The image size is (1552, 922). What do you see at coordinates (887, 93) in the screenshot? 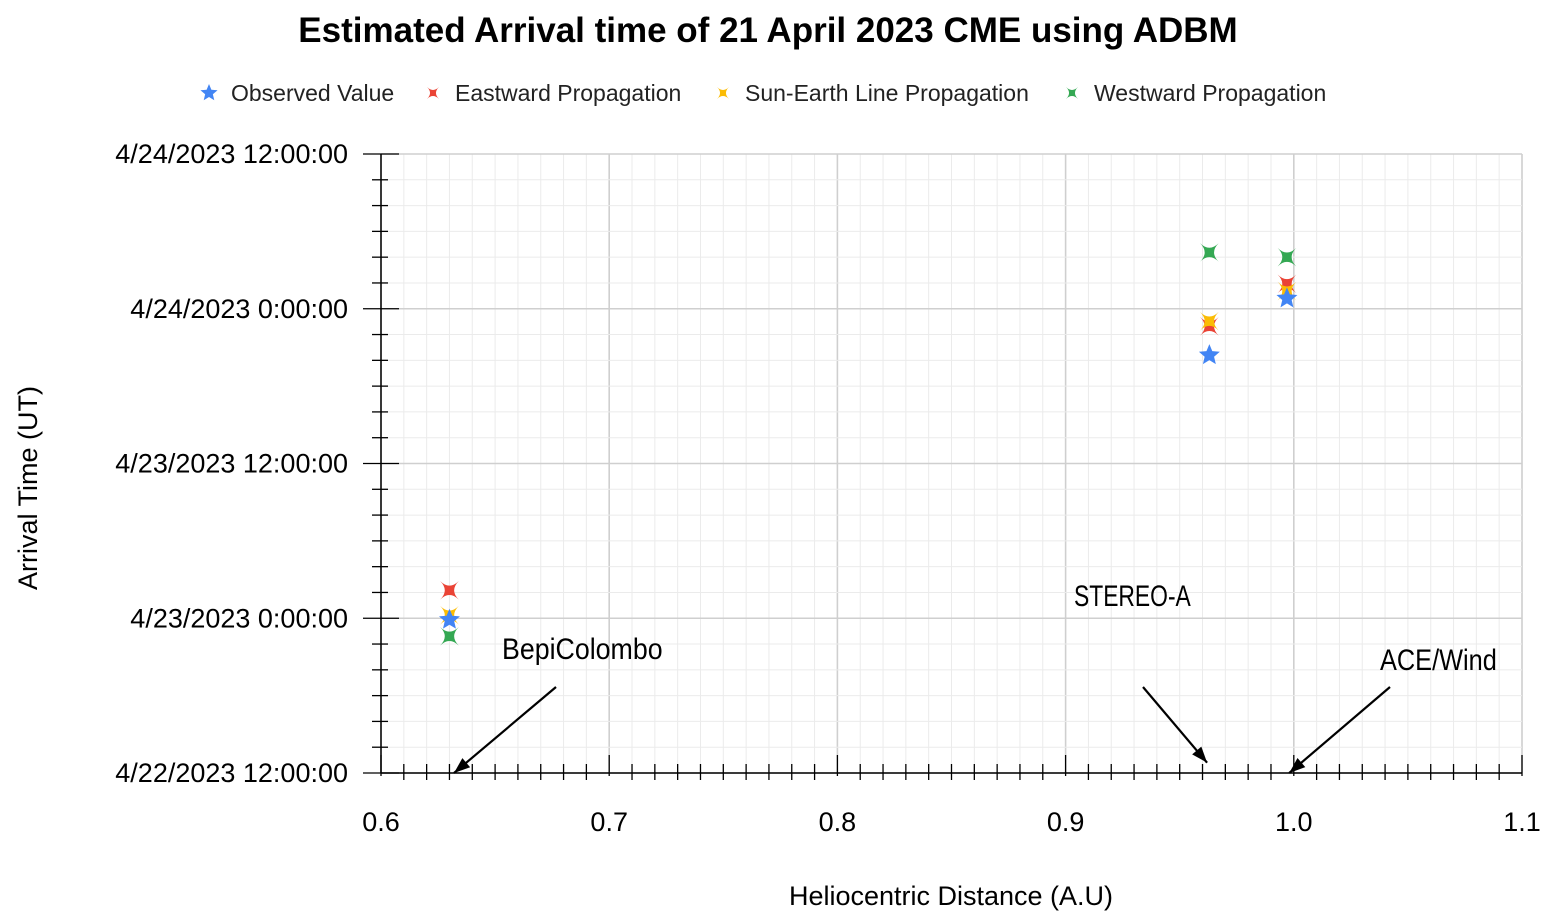
I see `legend-label: Sun-Earth Line Propagation` at bounding box center [887, 93].